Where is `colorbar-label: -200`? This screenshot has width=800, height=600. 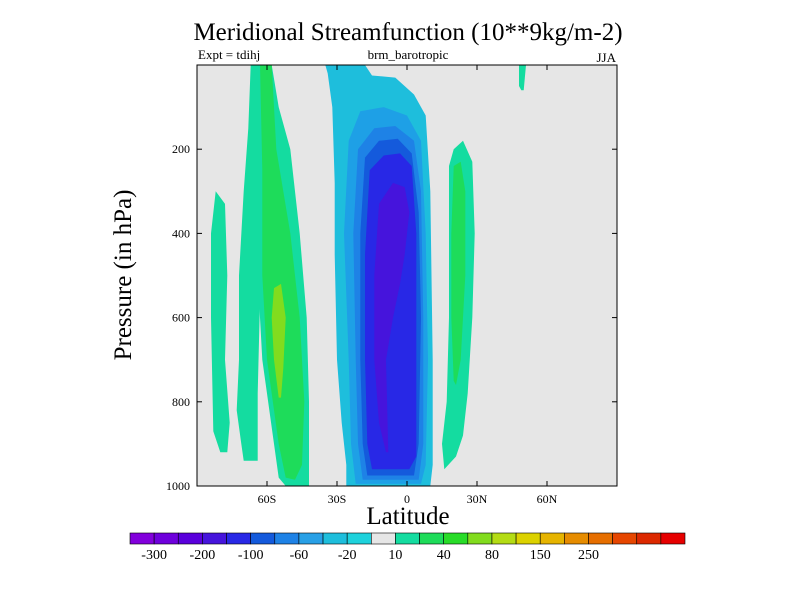
colorbar-label: -200 is located at coordinates (203, 555).